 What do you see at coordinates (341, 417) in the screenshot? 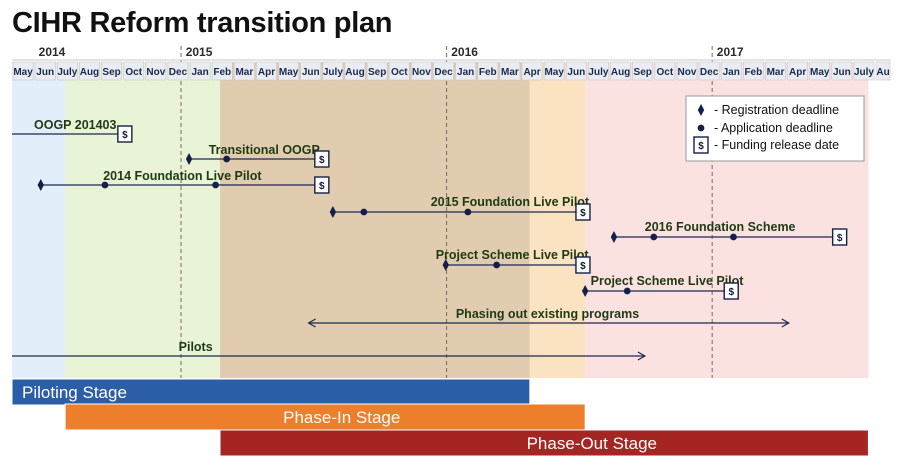
I see `stage-label: Phase-In Stage` at bounding box center [341, 417].